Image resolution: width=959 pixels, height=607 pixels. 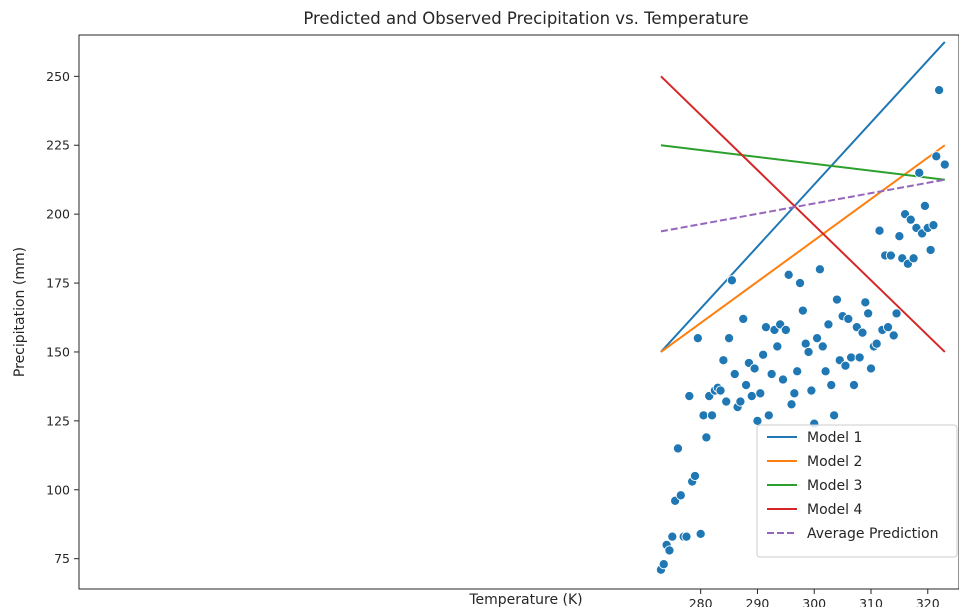 I want to click on legend-label: Model 1, so click(x=834, y=438).